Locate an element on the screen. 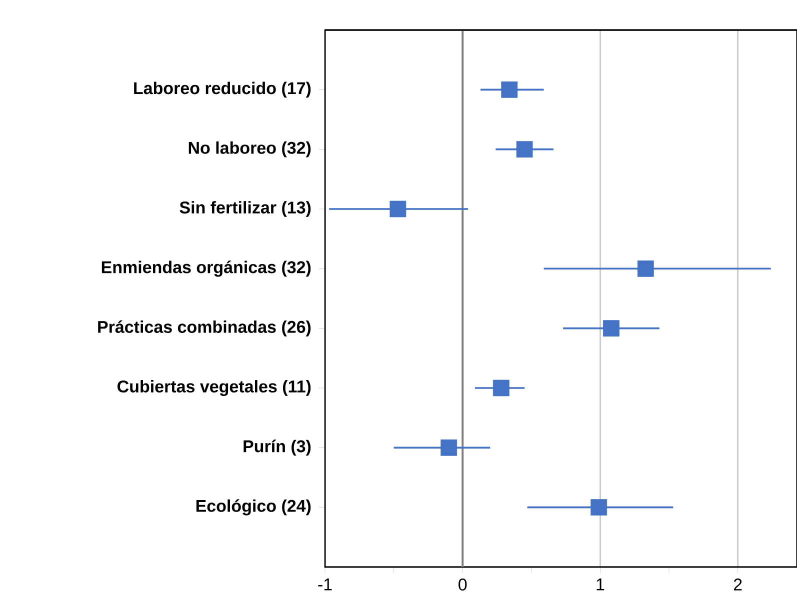 This screenshot has width=797, height=607. y-tick-label: No laboreo (32) is located at coordinates (249, 149).